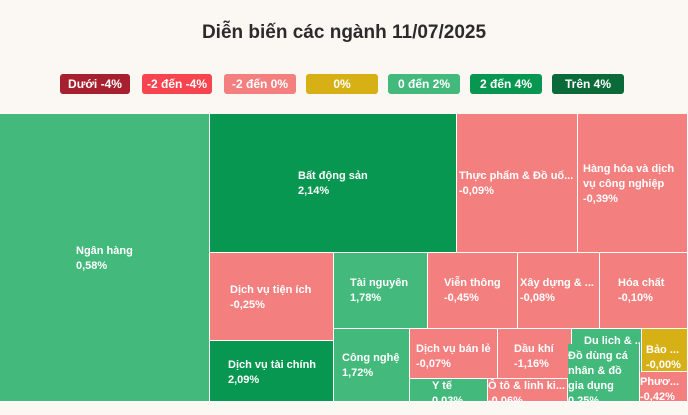 The image size is (688, 415). What do you see at coordinates (381, 291) in the screenshot?
I see `treemap-tile: Tài nguyên 1,78%` at bounding box center [381, 291].